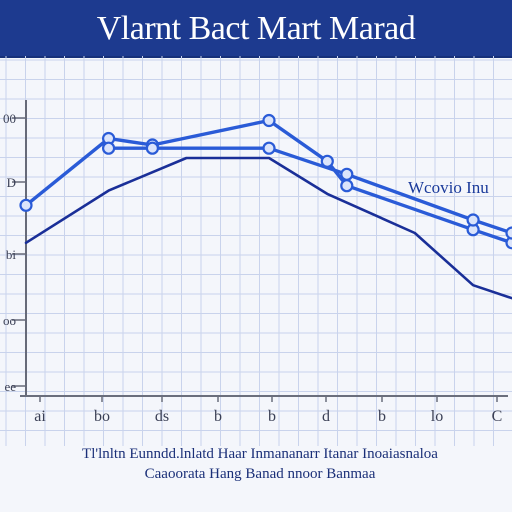  What do you see at coordinates (497, 416) in the screenshot?
I see `x-tick-label: C` at bounding box center [497, 416].